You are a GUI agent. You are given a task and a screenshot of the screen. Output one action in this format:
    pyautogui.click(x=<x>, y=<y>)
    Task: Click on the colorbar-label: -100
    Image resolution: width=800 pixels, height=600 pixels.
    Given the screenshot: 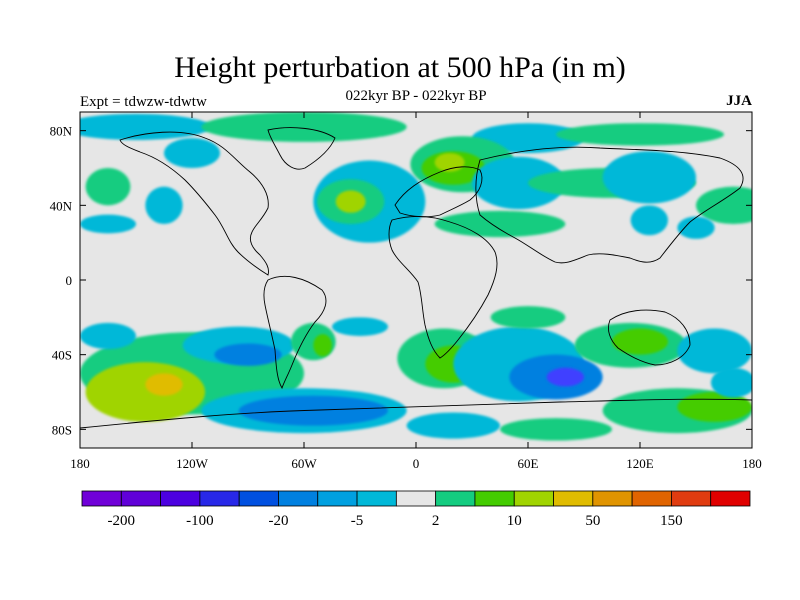 What is the action you would take?
    pyautogui.click(x=200, y=521)
    